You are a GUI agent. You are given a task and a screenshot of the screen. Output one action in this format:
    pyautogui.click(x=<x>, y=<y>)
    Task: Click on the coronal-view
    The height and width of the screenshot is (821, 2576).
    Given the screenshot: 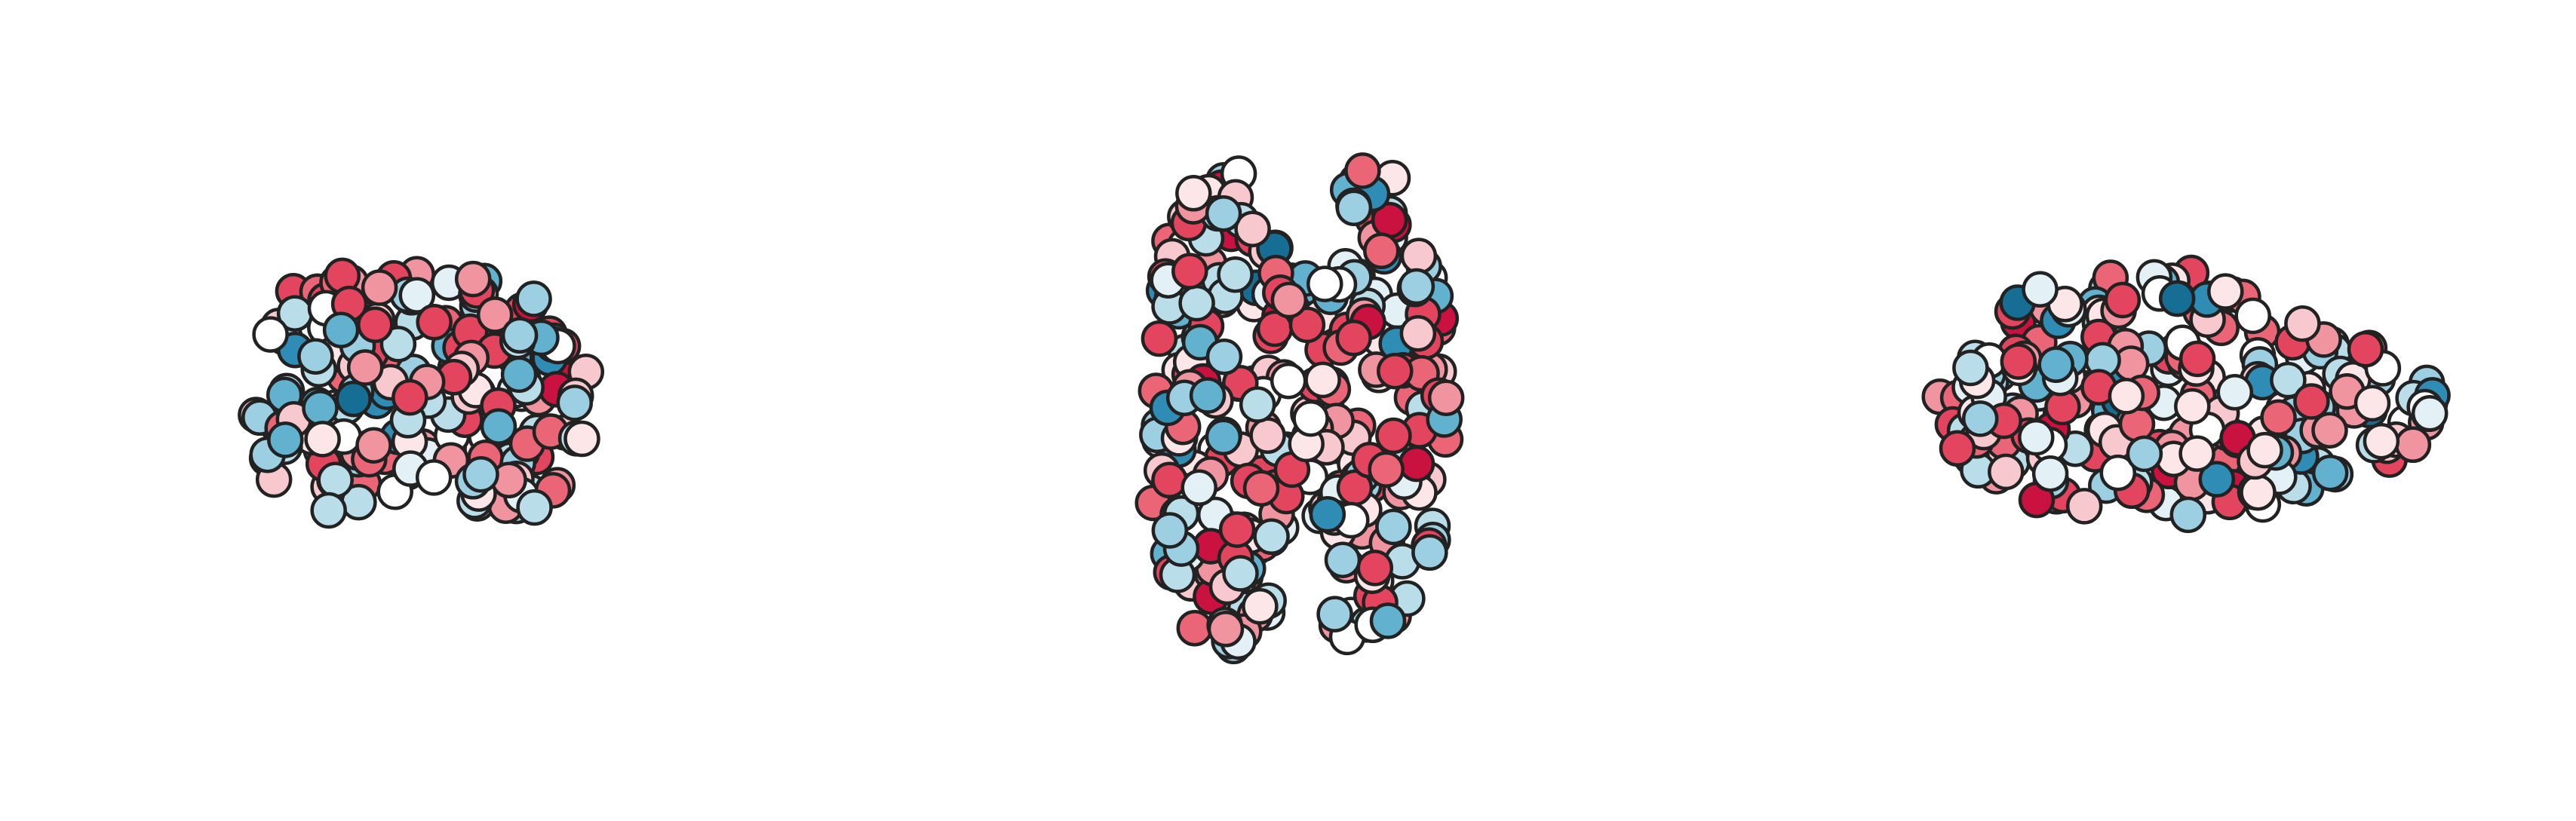 What is the action you would take?
    pyautogui.click(x=421, y=392)
    